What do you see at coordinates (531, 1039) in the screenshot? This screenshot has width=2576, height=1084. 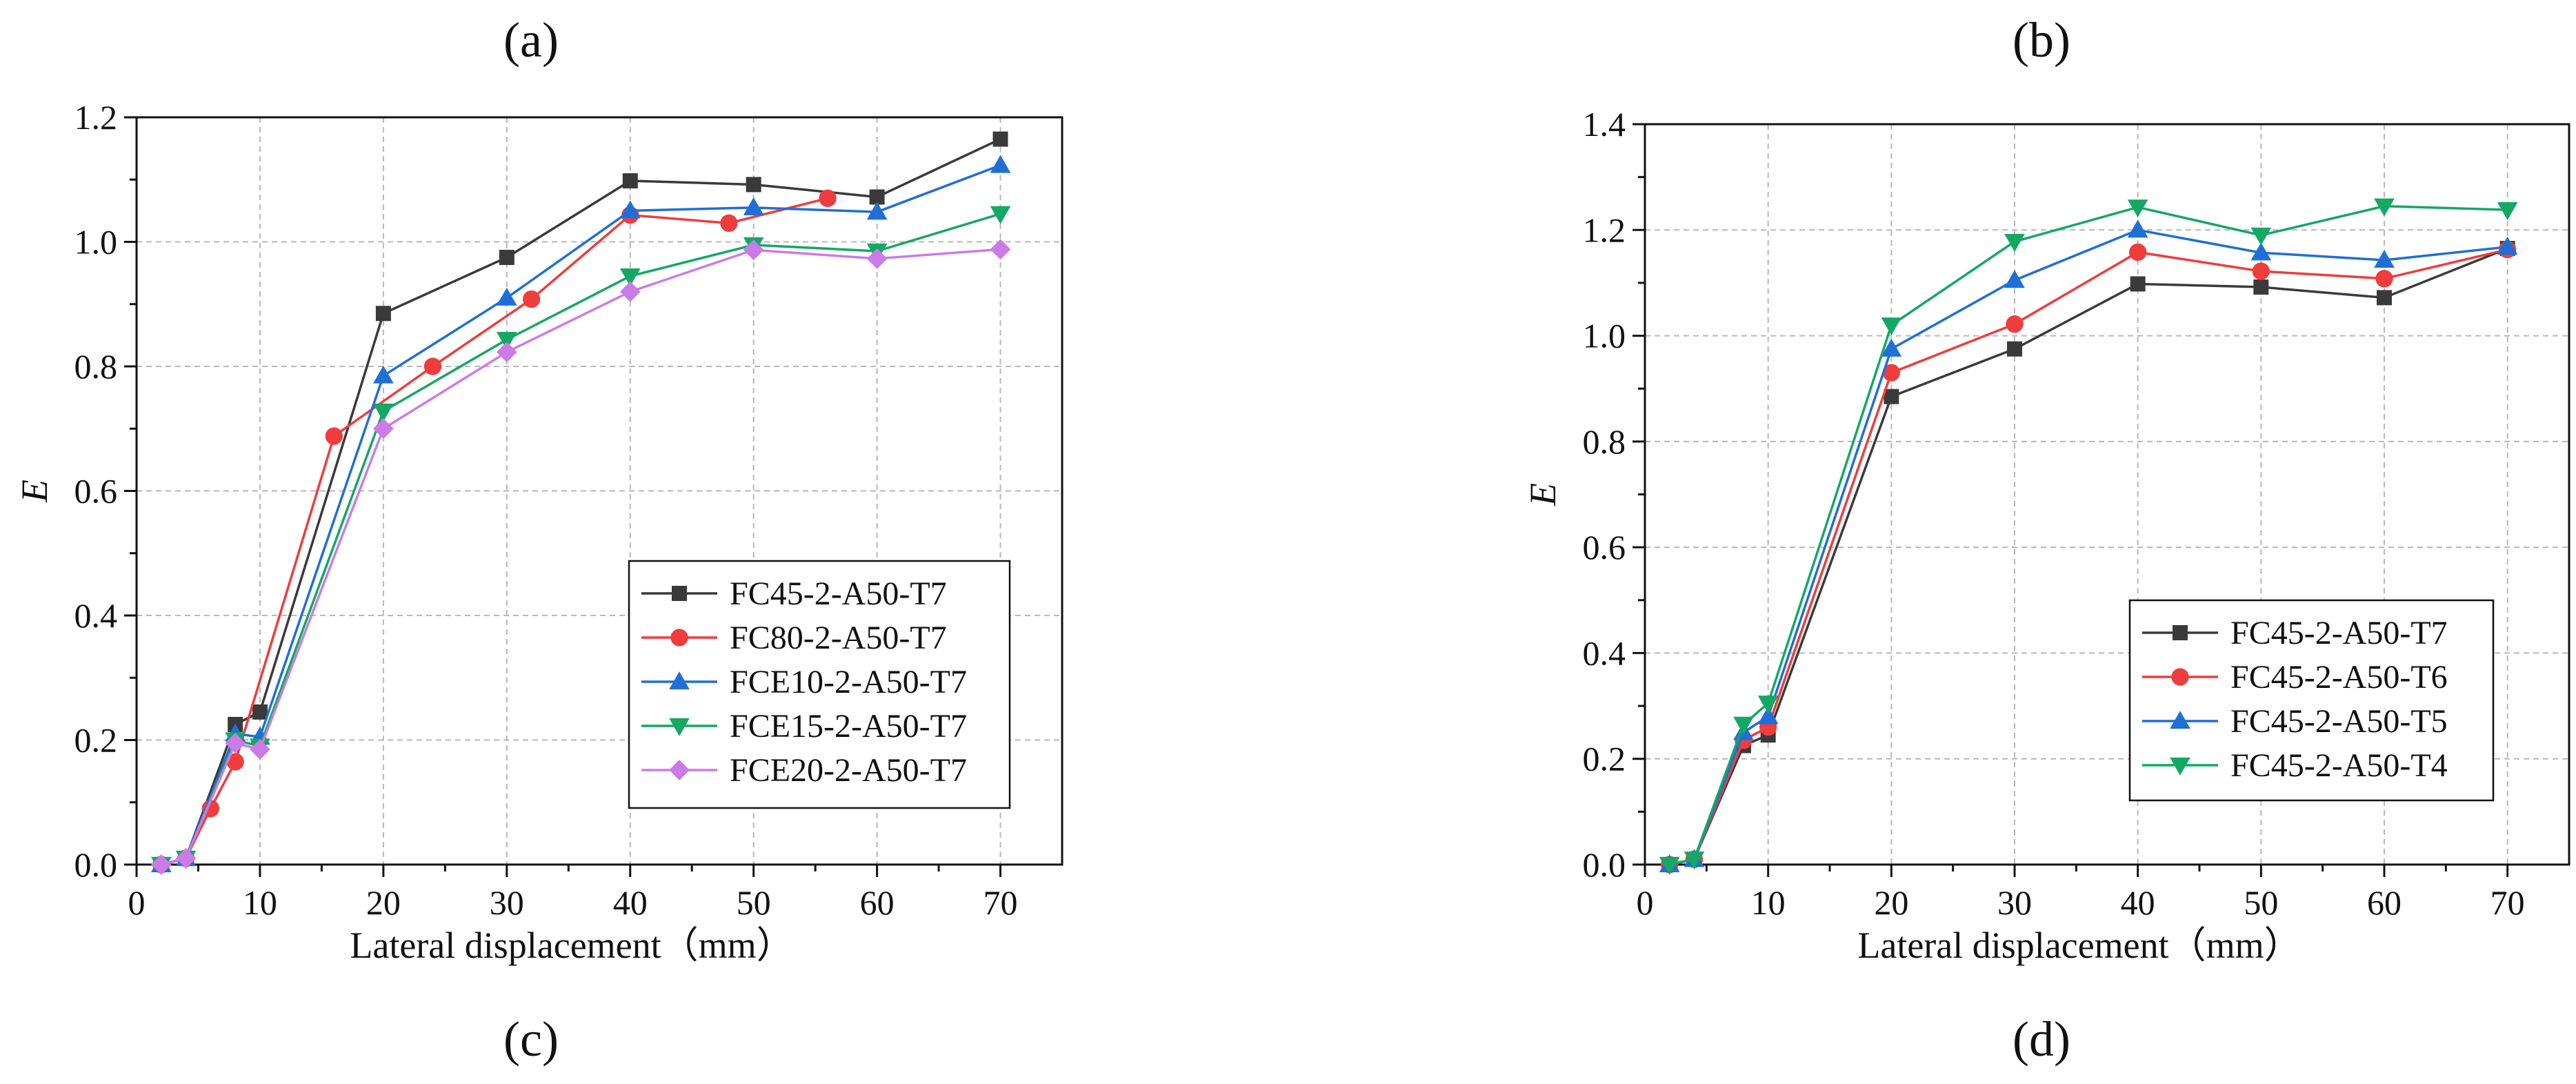 I see `panel-label-c: (c)` at bounding box center [531, 1039].